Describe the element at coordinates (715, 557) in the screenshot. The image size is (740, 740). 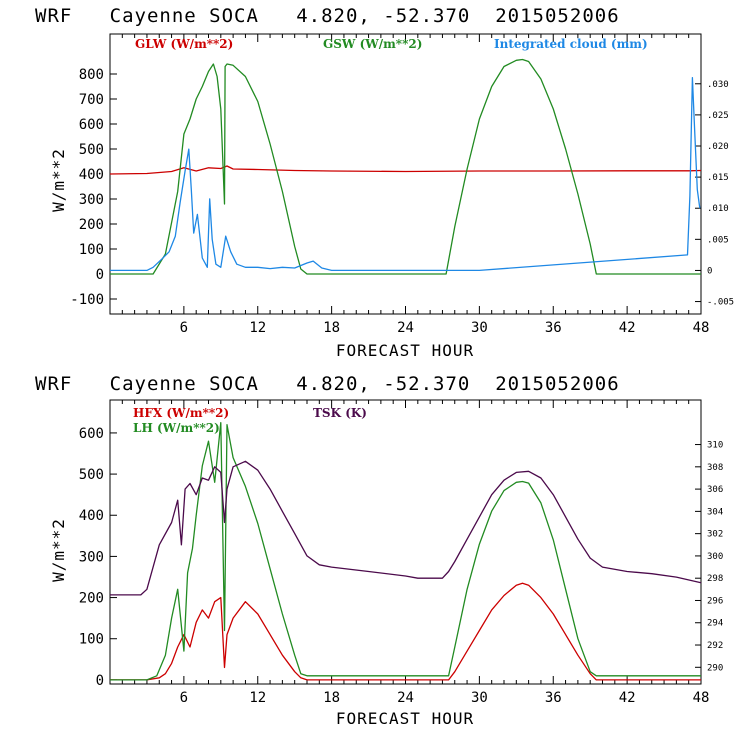
I see `y2-tick-label: 300` at that location.